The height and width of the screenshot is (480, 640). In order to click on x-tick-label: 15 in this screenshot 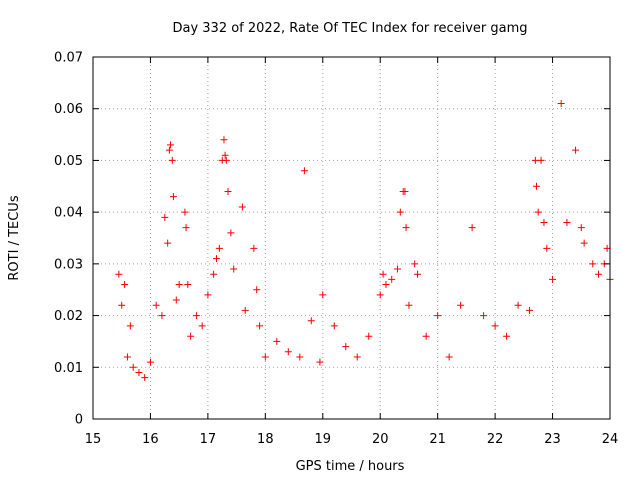, I will do `click(93, 439)`.